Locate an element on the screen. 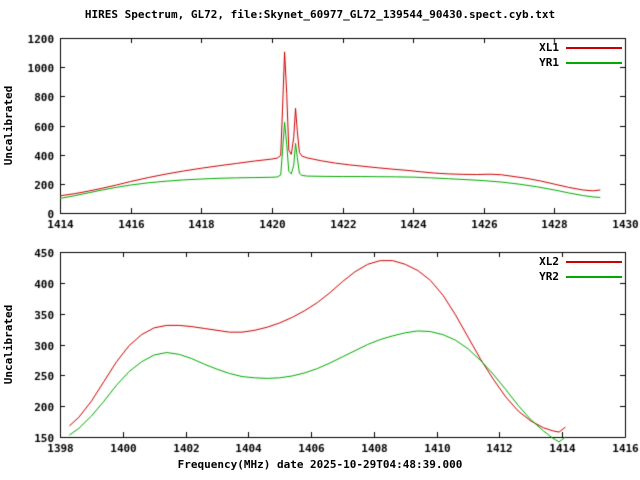 This screenshot has width=640, height=480. y-axis-label-bottom-text: Uncalibrated is located at coordinates (9, 344).